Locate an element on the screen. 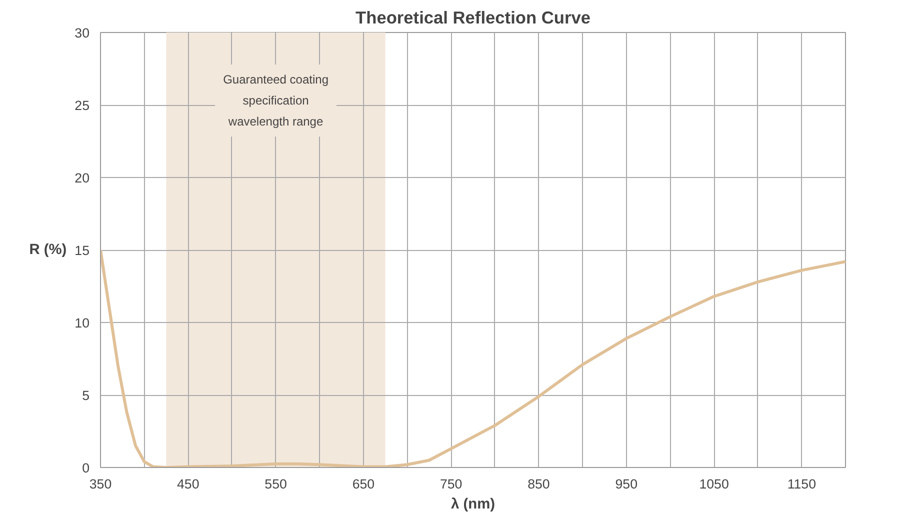 The width and height of the screenshot is (908, 520). x-tick-label: 750 is located at coordinates (451, 484).